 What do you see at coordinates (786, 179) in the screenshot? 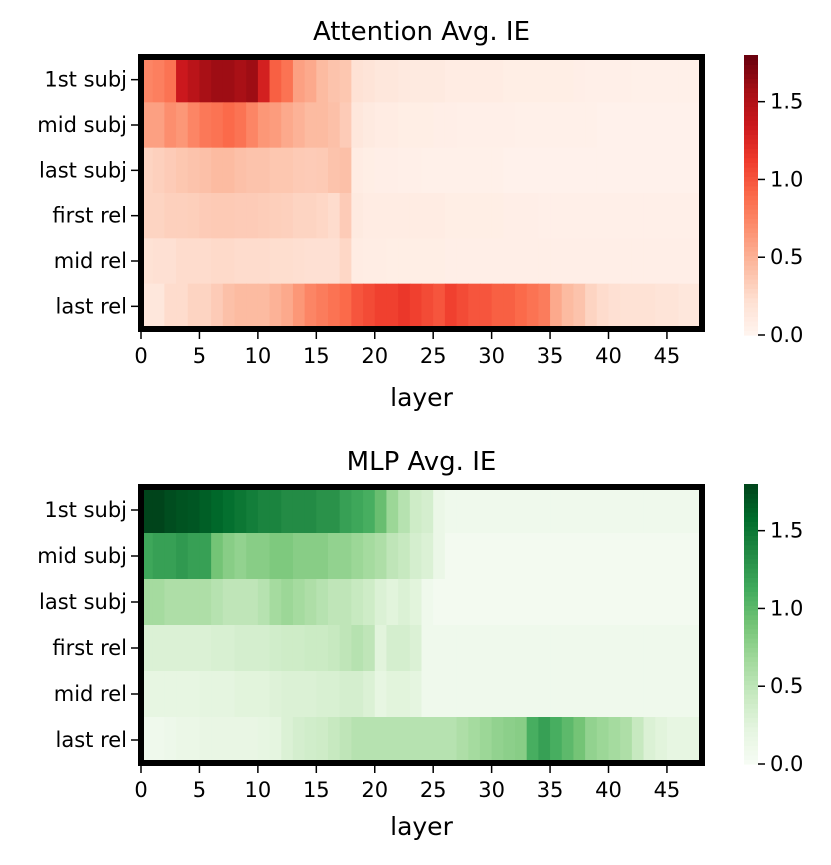
I see `colorbar-tick-label: 1.0` at bounding box center [786, 179].